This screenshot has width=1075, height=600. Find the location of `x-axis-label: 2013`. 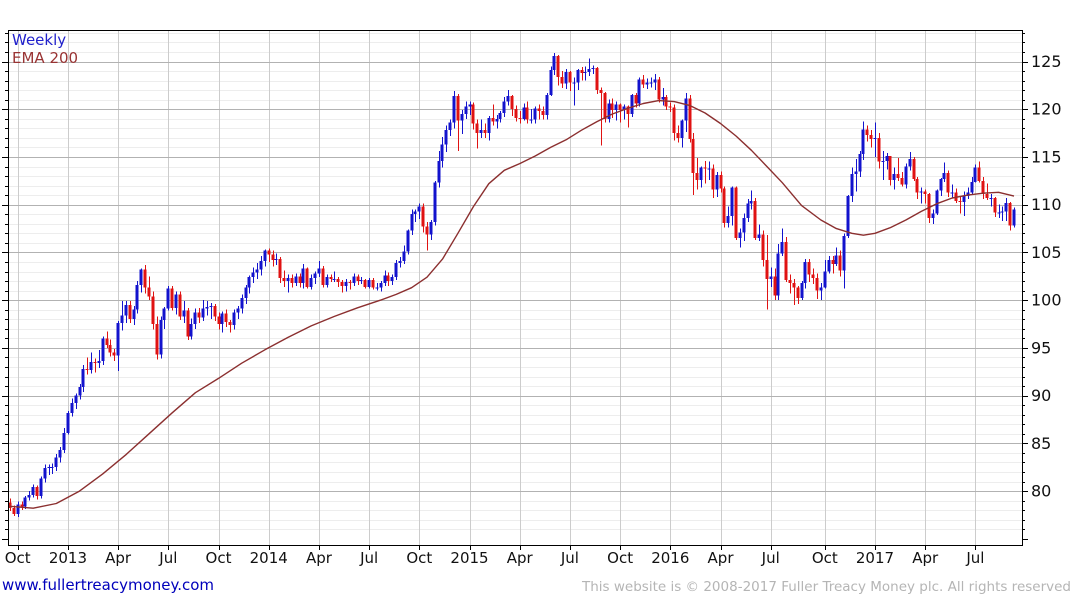

x-axis-label: 2013 is located at coordinates (68, 558).